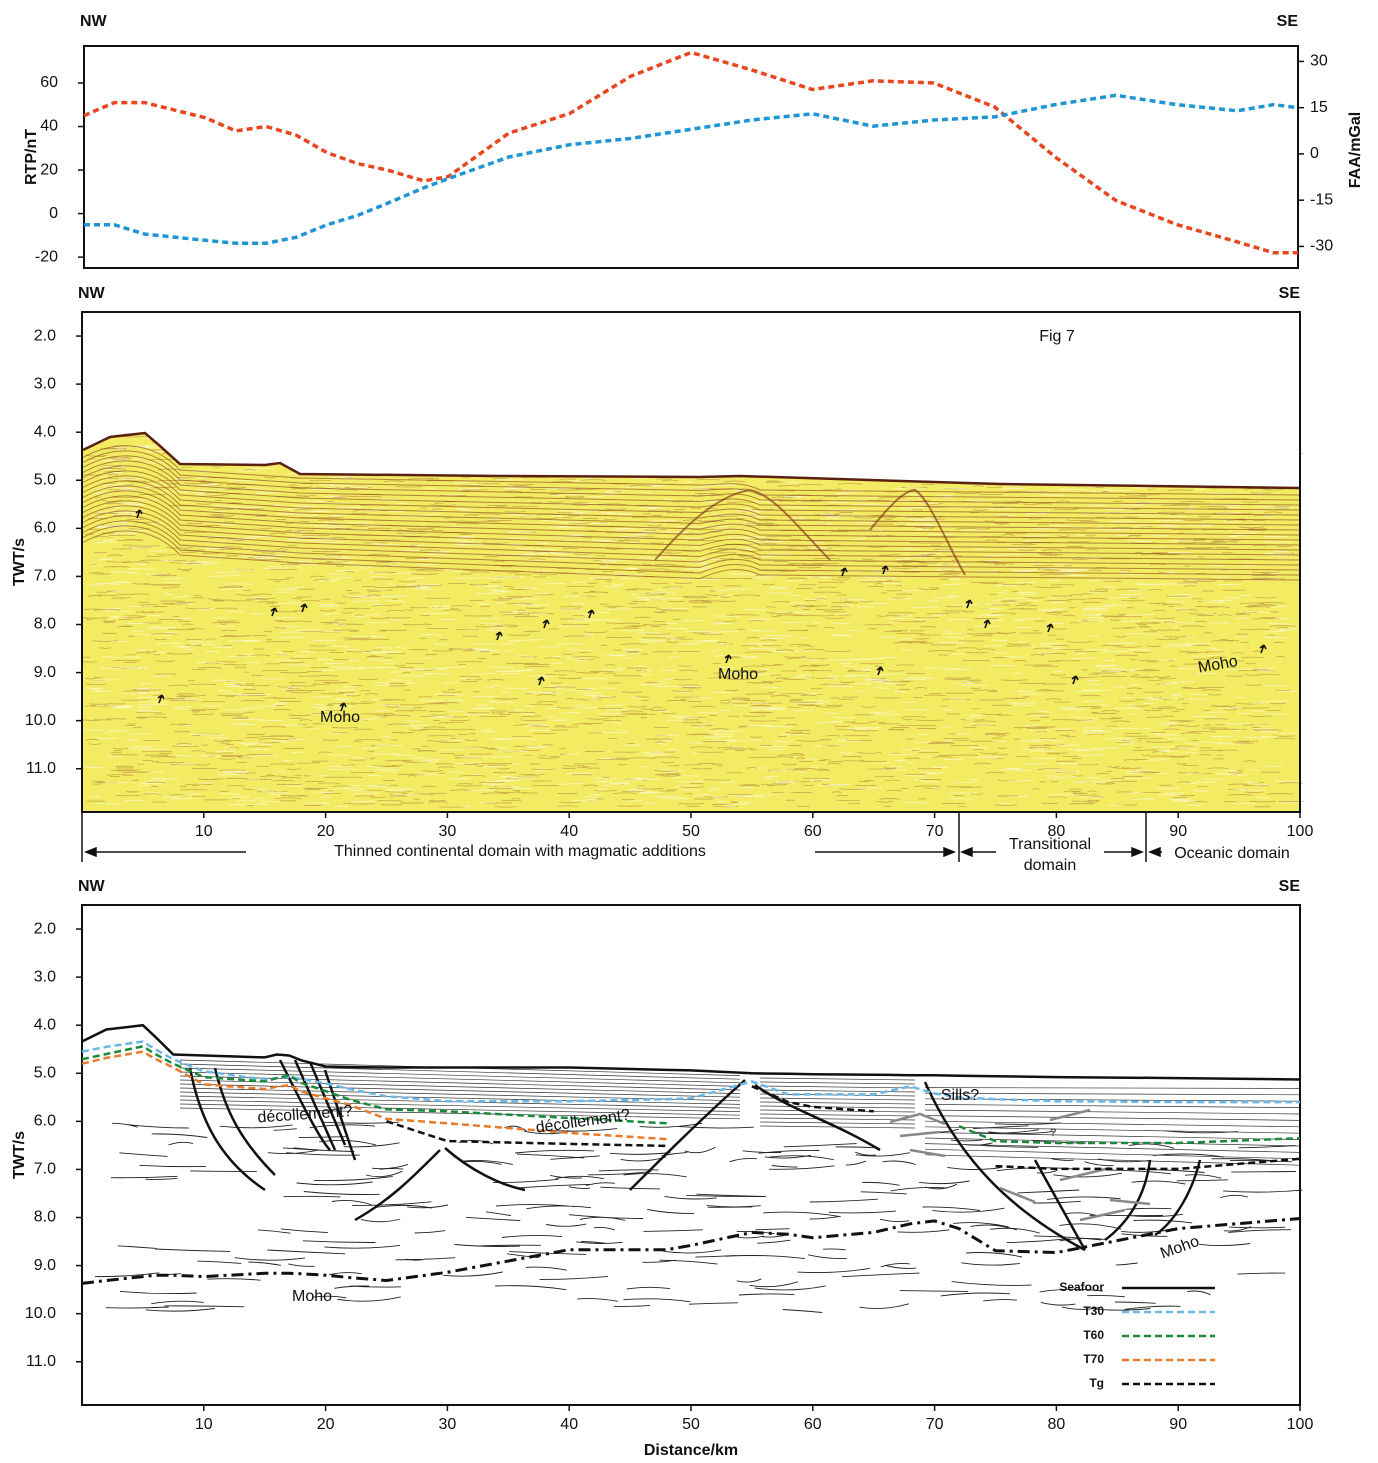 The width and height of the screenshot is (1378, 1463). I want to click on x-tick-label: 90, so click(1178, 831).